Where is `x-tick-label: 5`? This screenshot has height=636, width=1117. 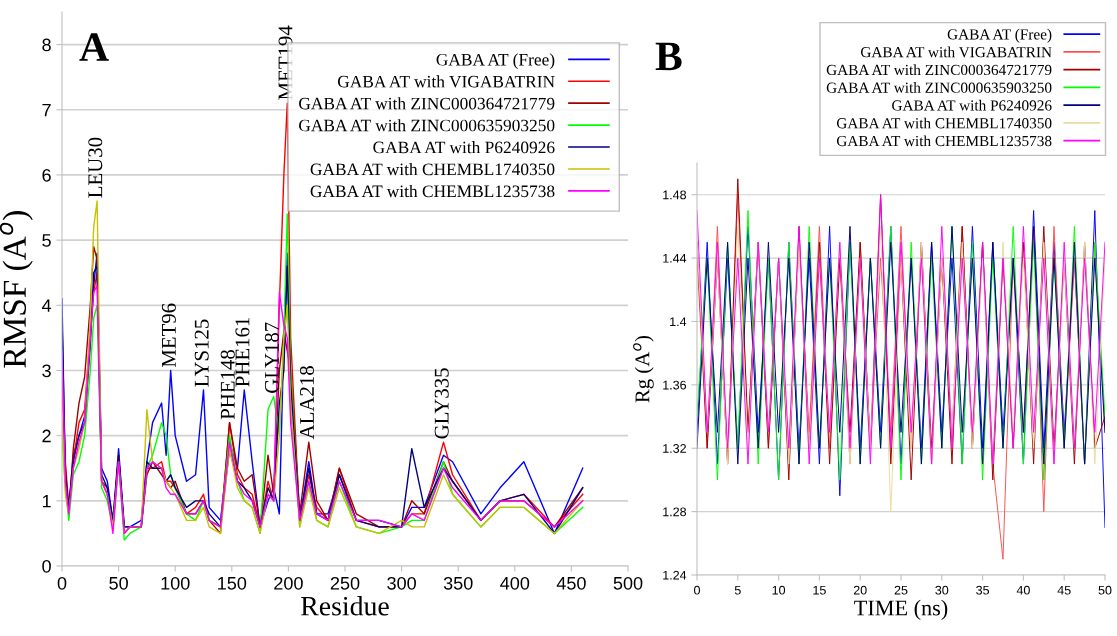 x-tick-label: 5 is located at coordinates (737, 590).